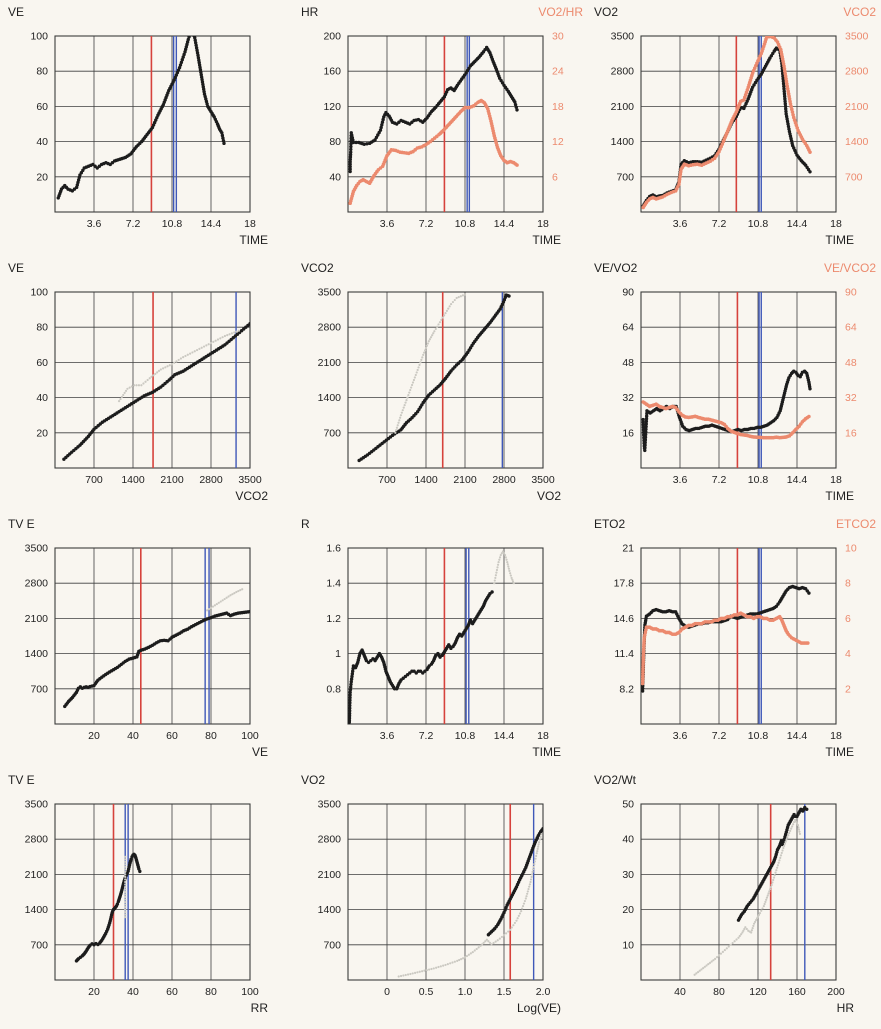 This screenshot has width=881, height=1029. I want to click on y-tick-label: 200, so click(332, 37).